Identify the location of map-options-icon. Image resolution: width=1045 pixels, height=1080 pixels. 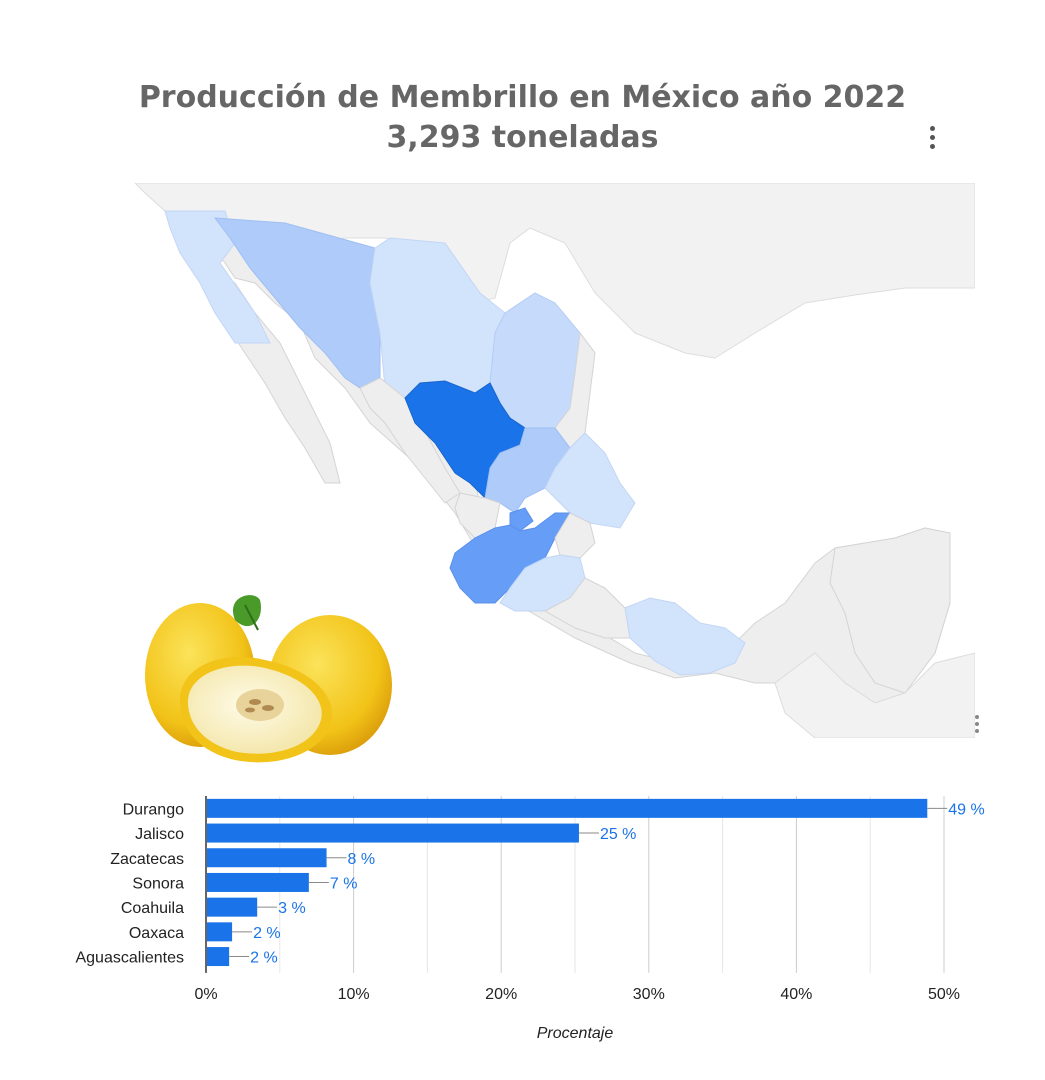
(977, 724).